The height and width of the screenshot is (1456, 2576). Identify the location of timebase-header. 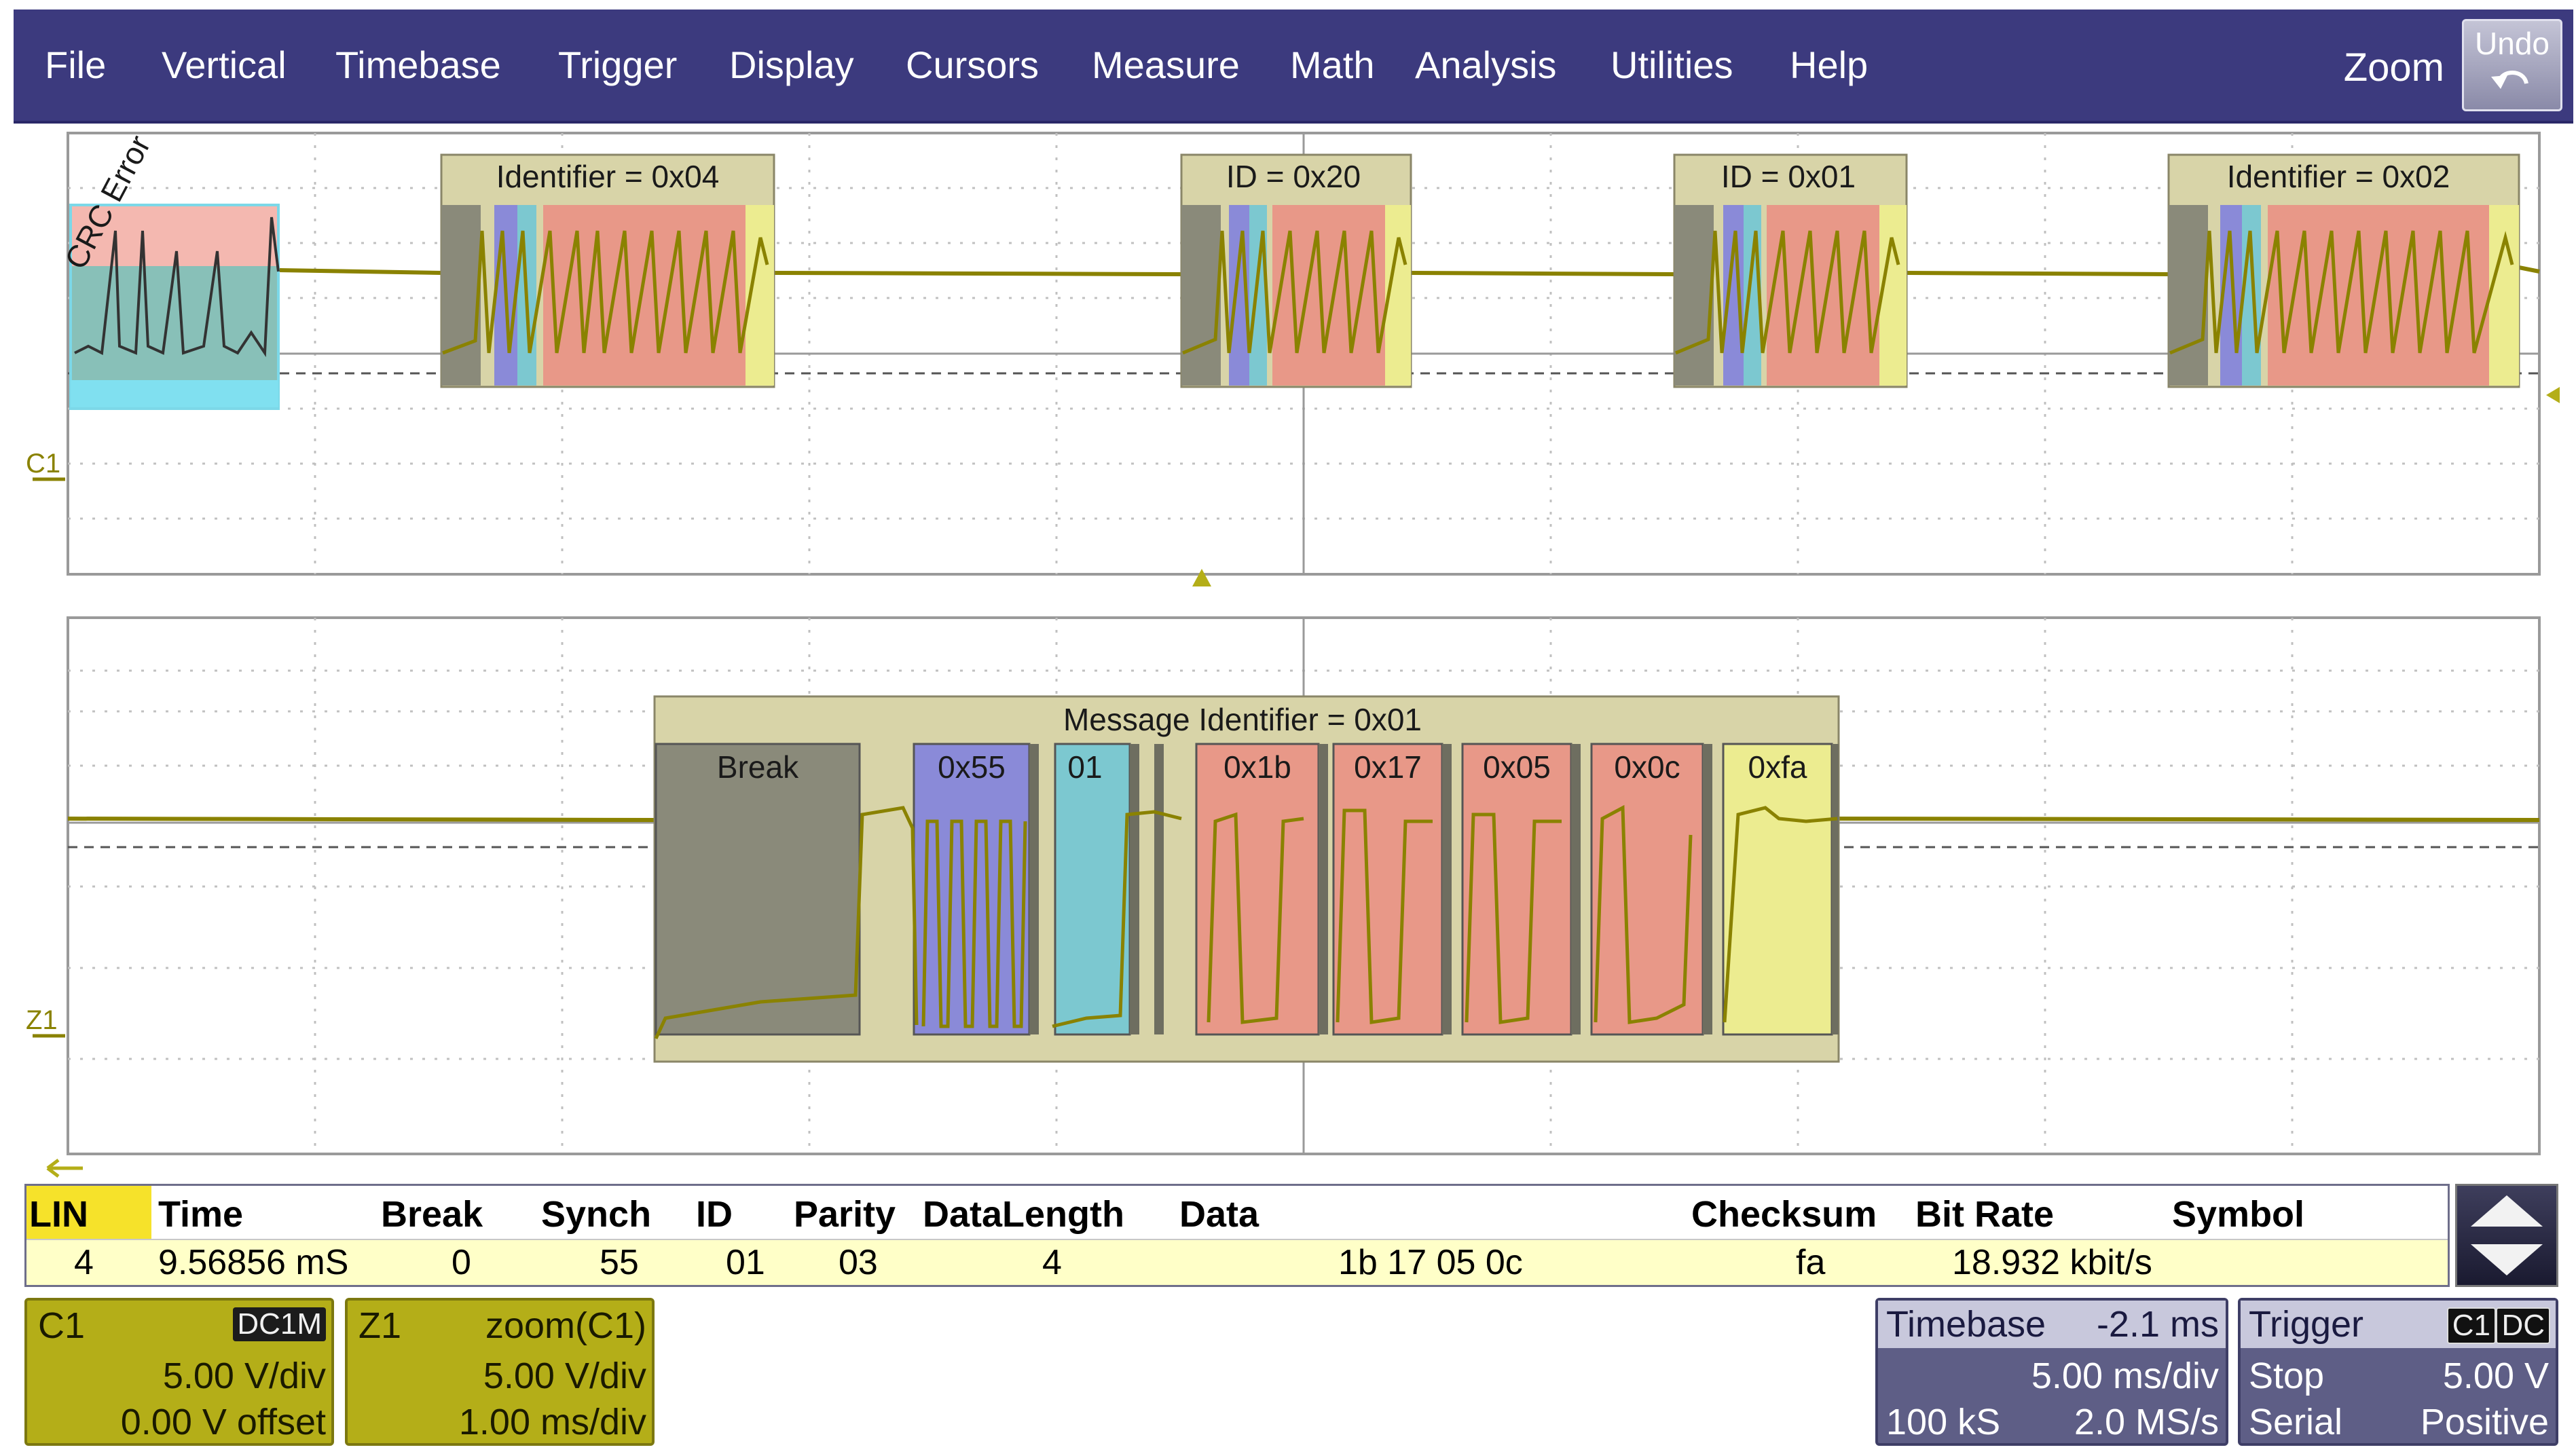
(2052, 1325).